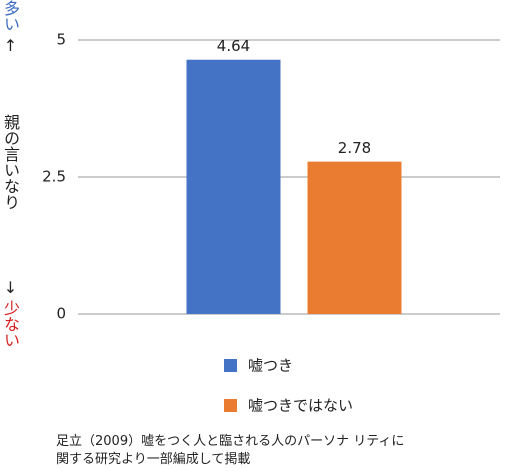 Image resolution: width=516 pixels, height=471 pixels. What do you see at coordinates (61, 40) in the screenshot?
I see `y-tick-label: 5` at bounding box center [61, 40].